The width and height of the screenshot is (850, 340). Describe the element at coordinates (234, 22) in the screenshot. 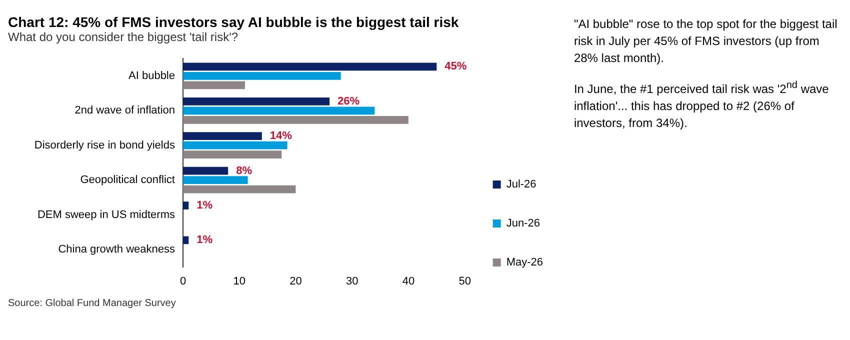

I see `chart-title: Chart 12: 45% of FMS investors say AI bubble is the biggest tail risk` at that location.